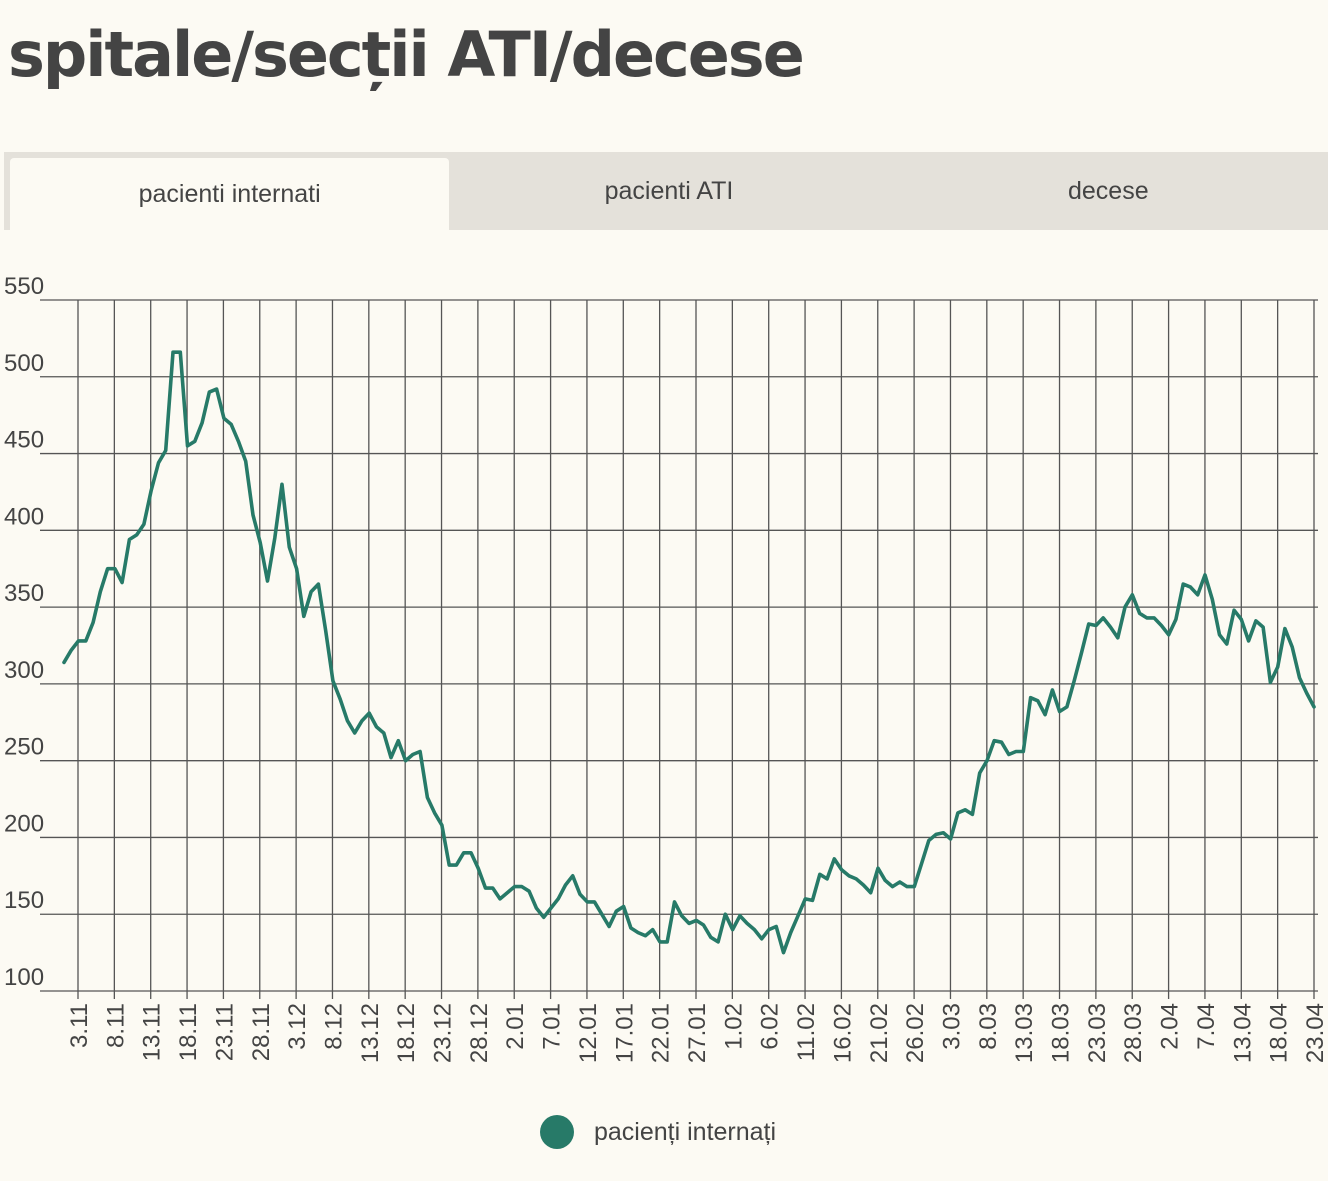  Describe the element at coordinates (842, 1033) in the screenshot. I see `x-tick-label: 16.02` at that location.